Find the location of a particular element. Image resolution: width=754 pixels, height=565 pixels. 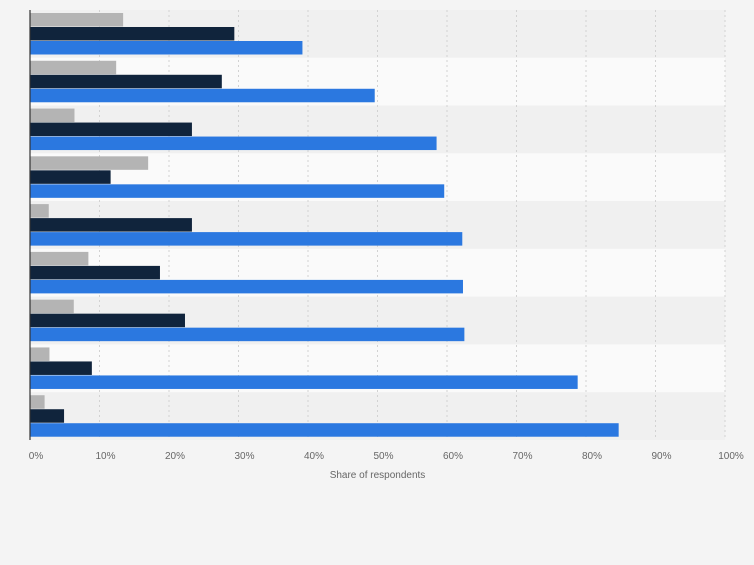

x-tick-label-90: 90% is located at coordinates (661, 456).